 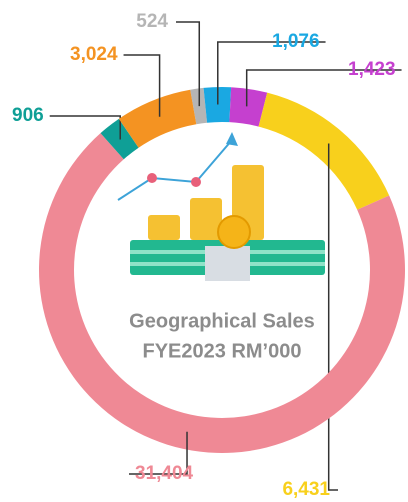 I want to click on value-label: 1,076, so click(x=296, y=41).